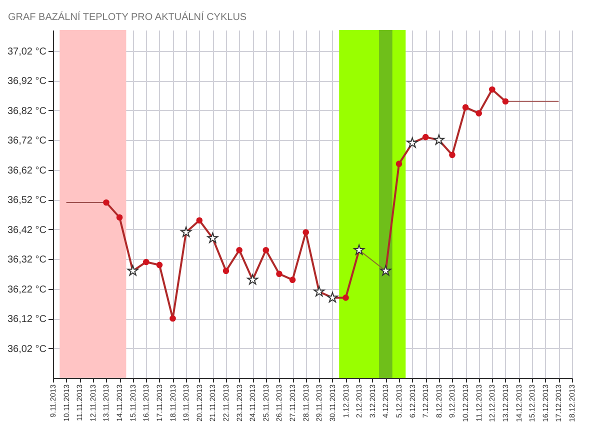 This screenshot has height=425, width=600. What do you see at coordinates (26, 111) in the screenshot?
I see `y-tick-label: 36,82 °C` at bounding box center [26, 111].